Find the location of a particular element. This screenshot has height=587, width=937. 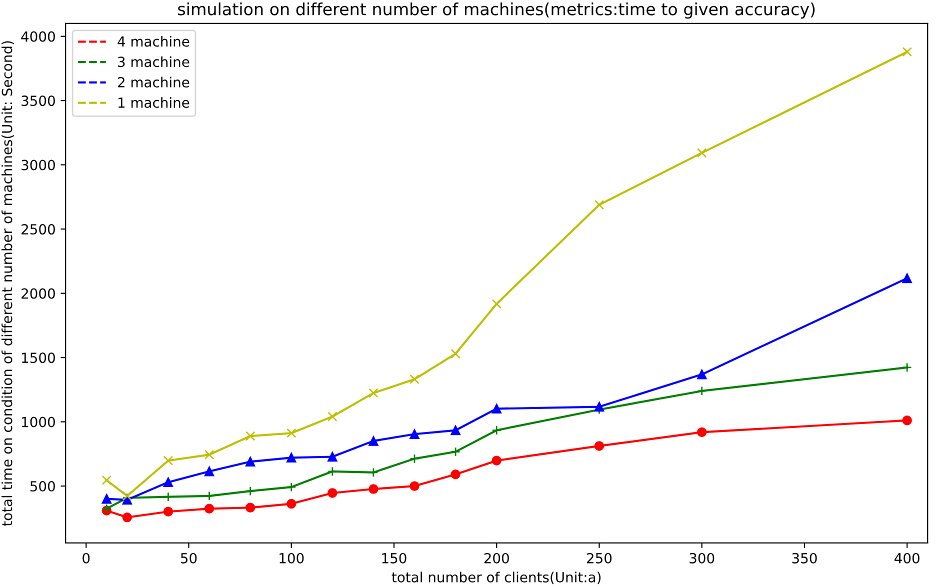

x-tick-label: 50 is located at coordinates (188, 558).